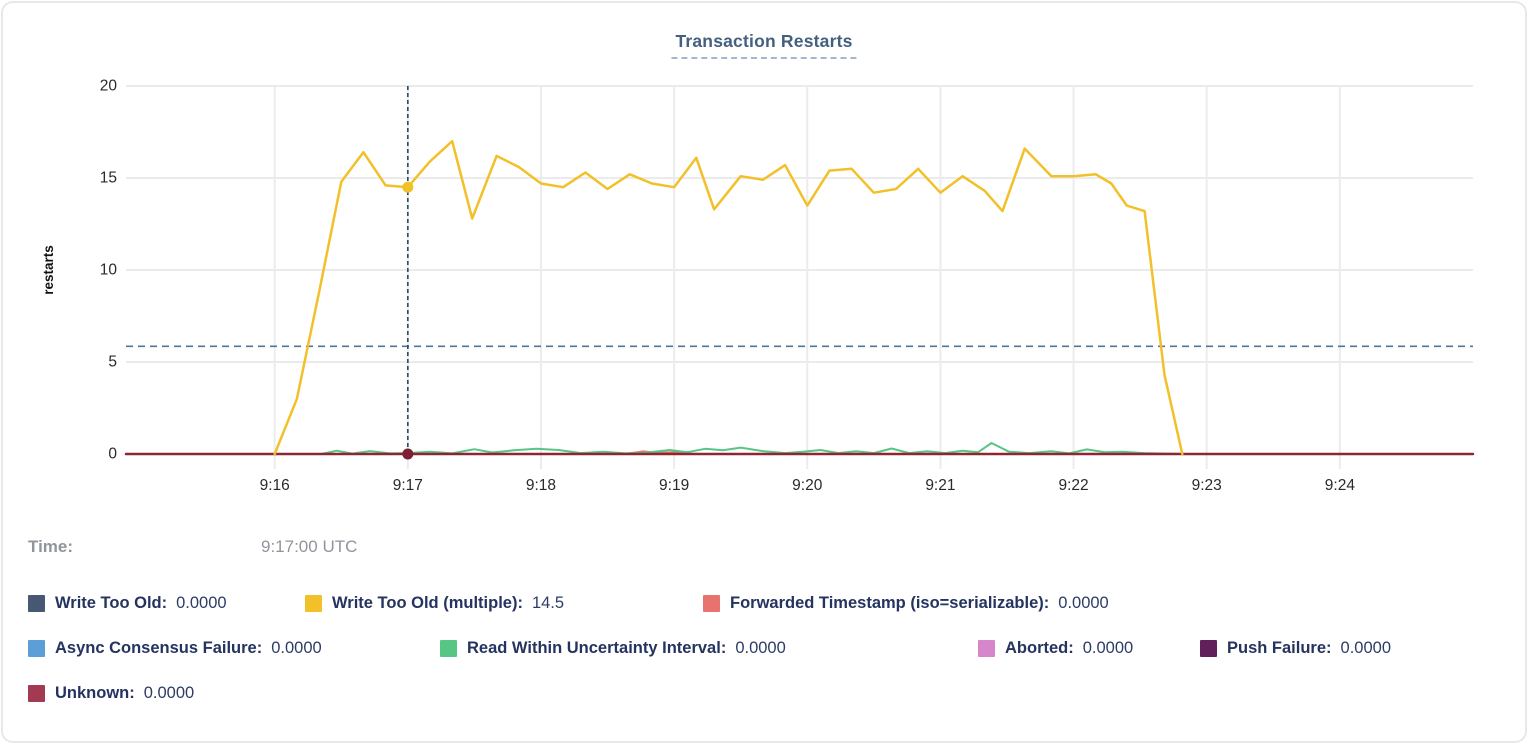  Describe the element at coordinates (768, 693) in the screenshot. I see `legend-row: Unknown: 0.0000` at that location.